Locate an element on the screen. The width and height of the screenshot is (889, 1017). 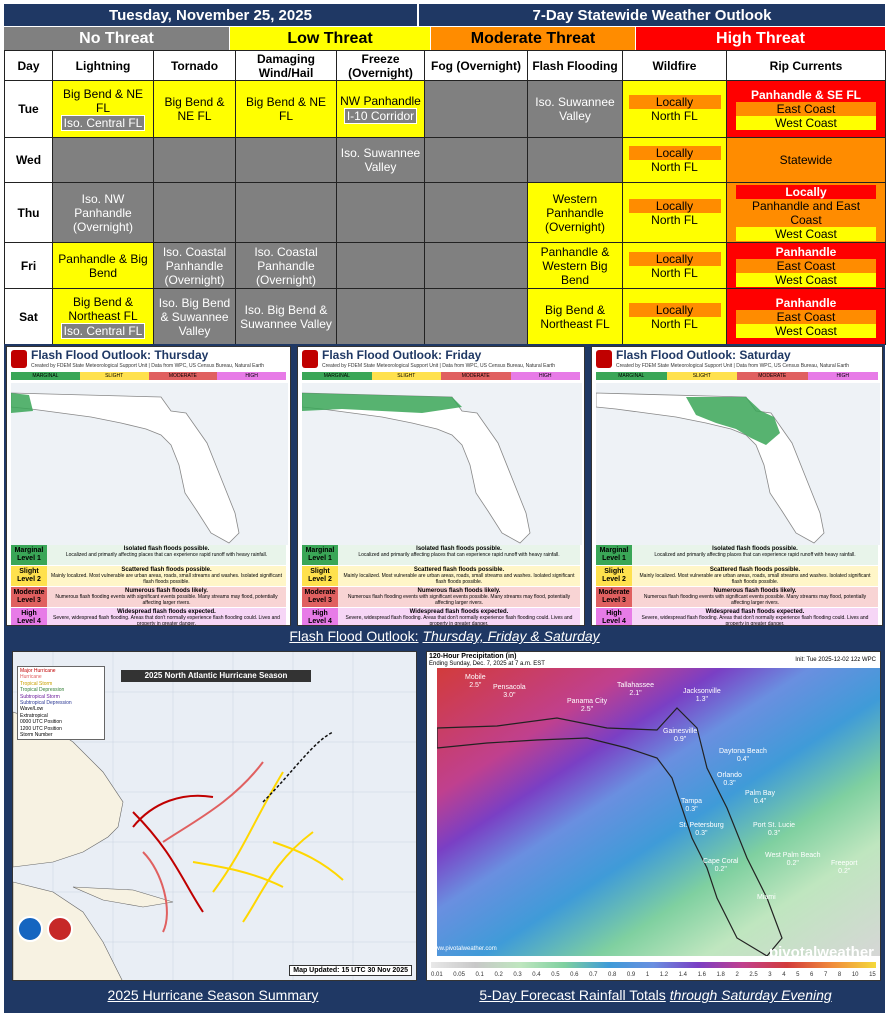
lightning-cell: Iso. NW Panhandle (Overnight) is located at coordinates (103, 212).